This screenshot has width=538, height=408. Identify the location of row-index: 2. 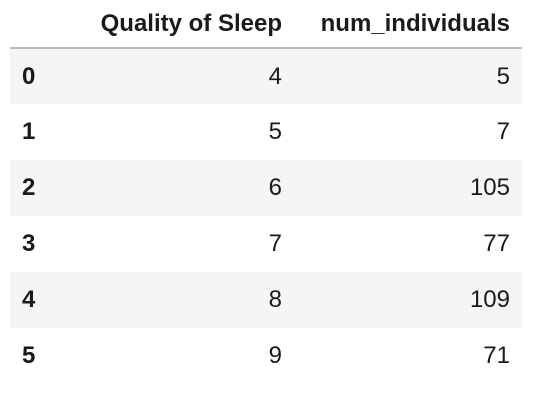
(29, 187).